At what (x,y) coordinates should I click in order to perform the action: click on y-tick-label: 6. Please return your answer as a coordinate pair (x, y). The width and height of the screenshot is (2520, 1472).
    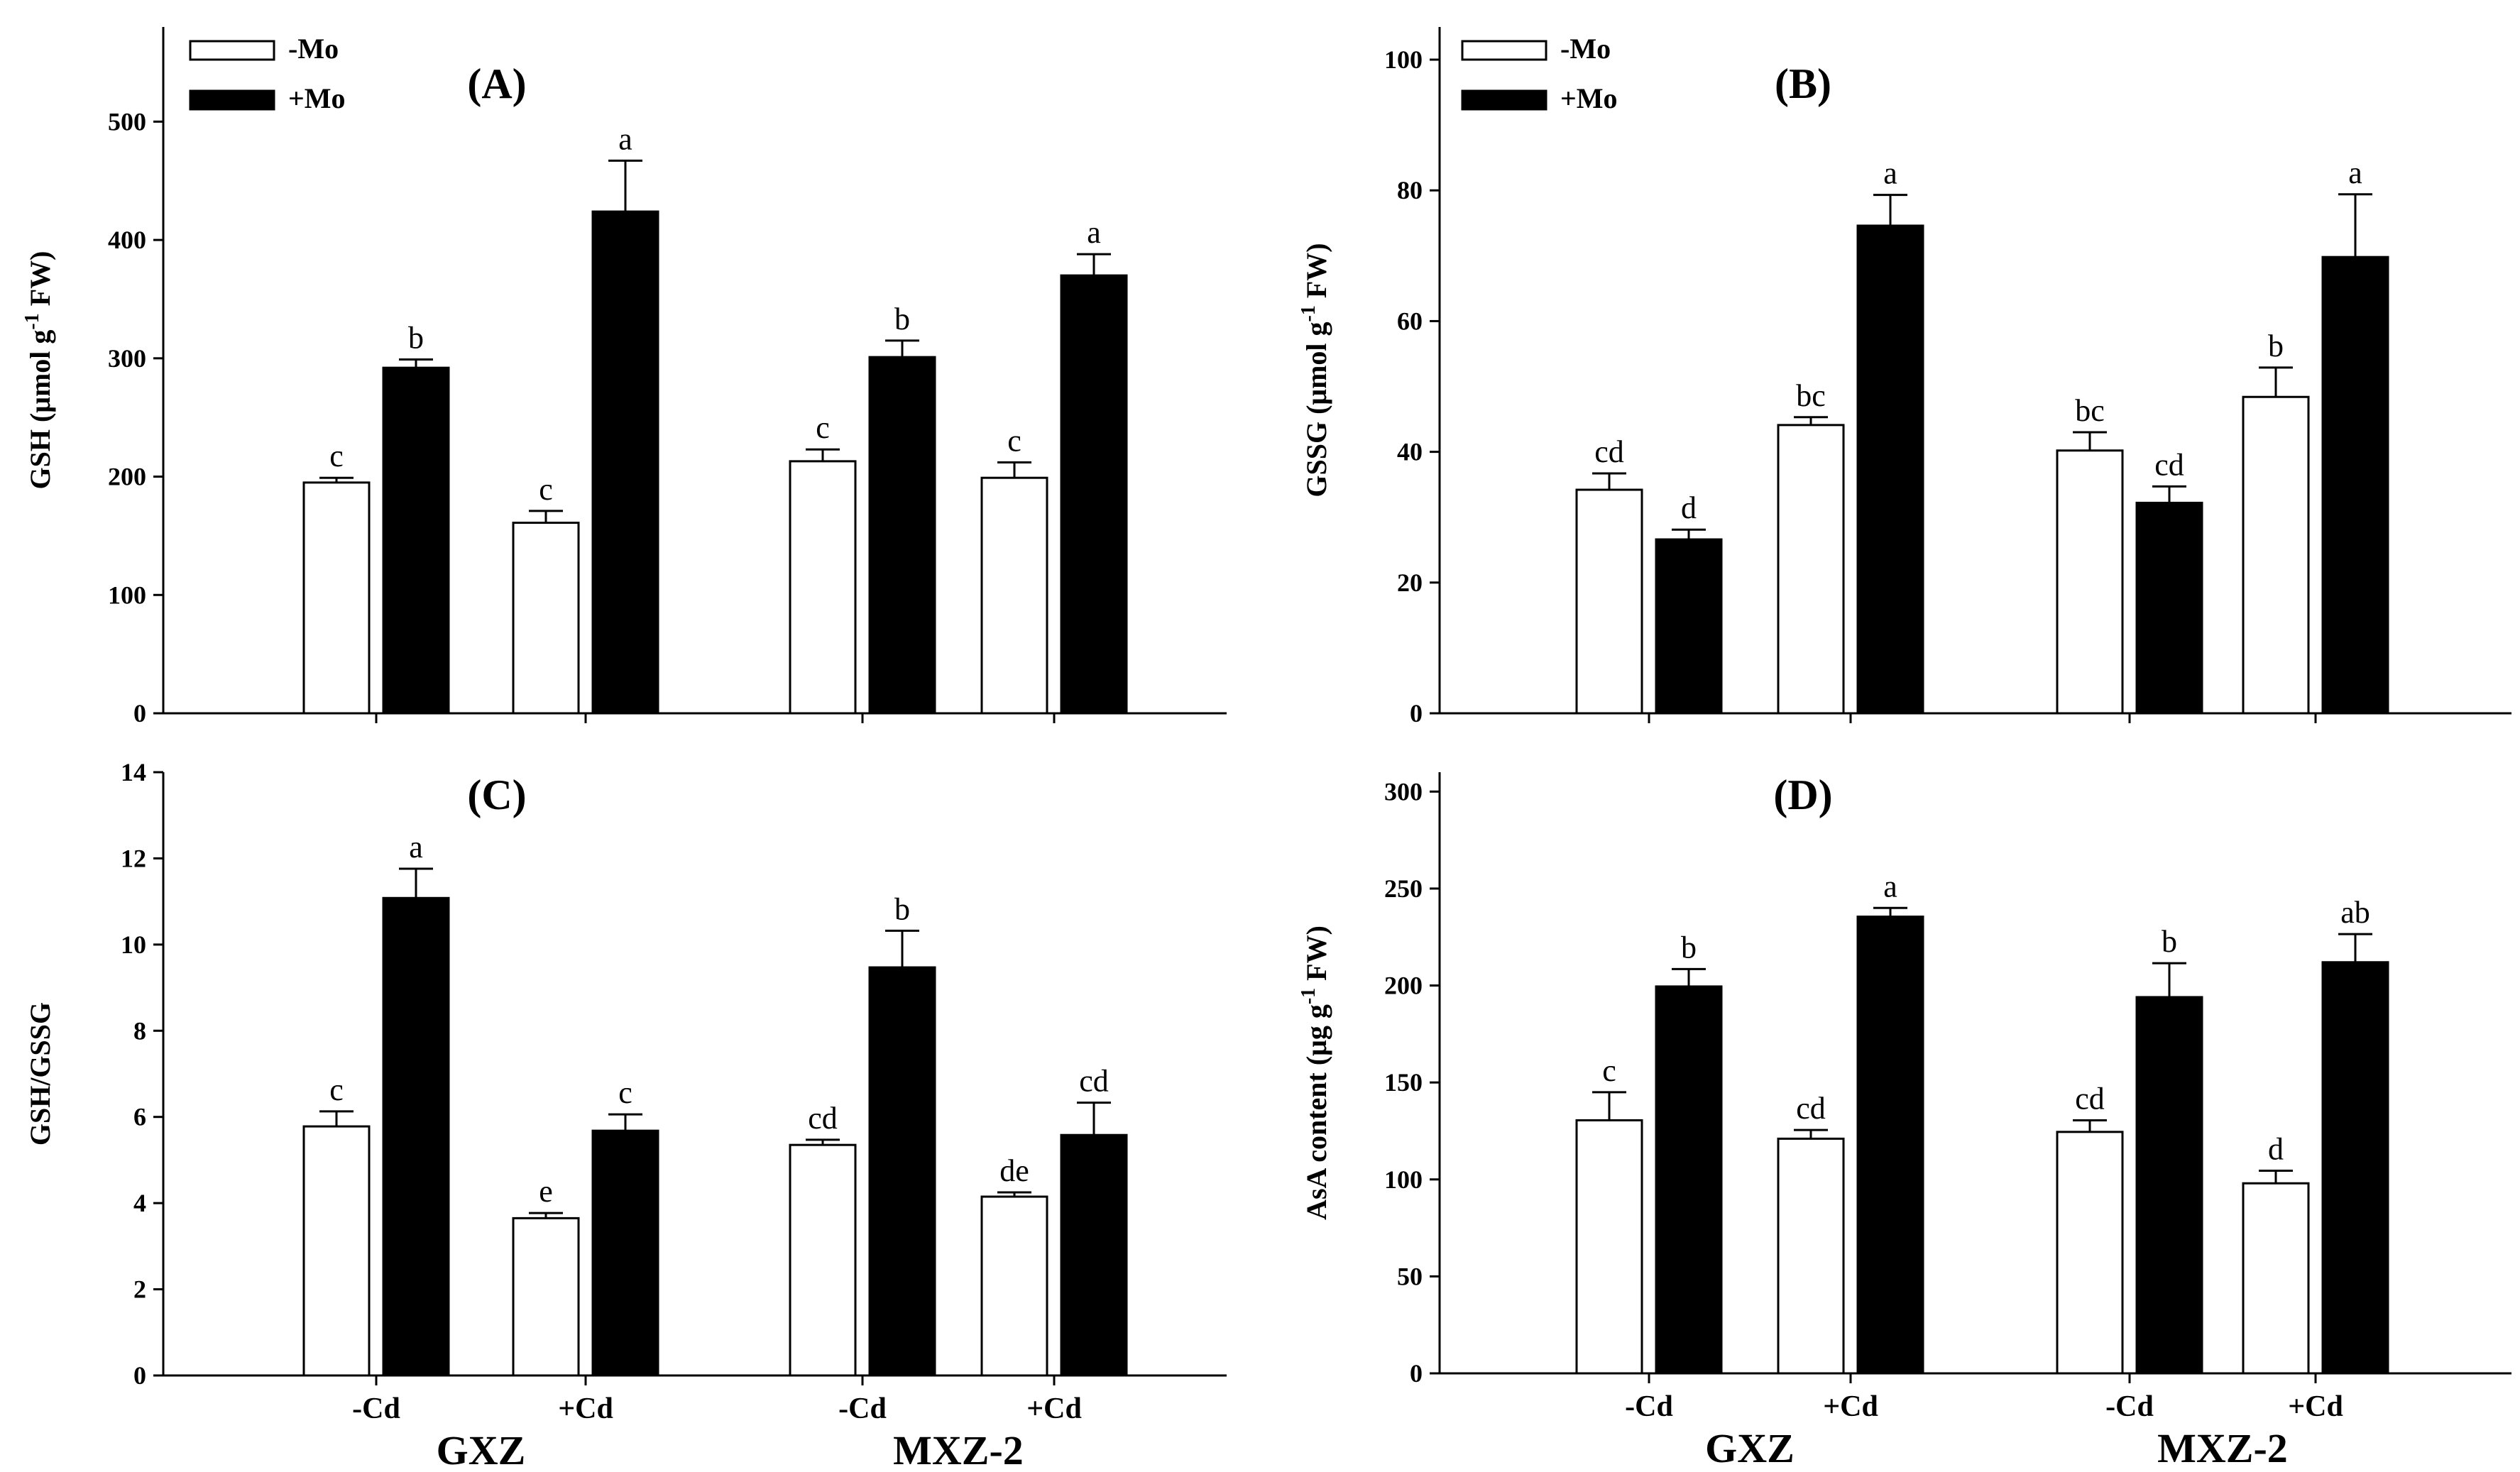
    Looking at the image, I should click on (140, 1117).